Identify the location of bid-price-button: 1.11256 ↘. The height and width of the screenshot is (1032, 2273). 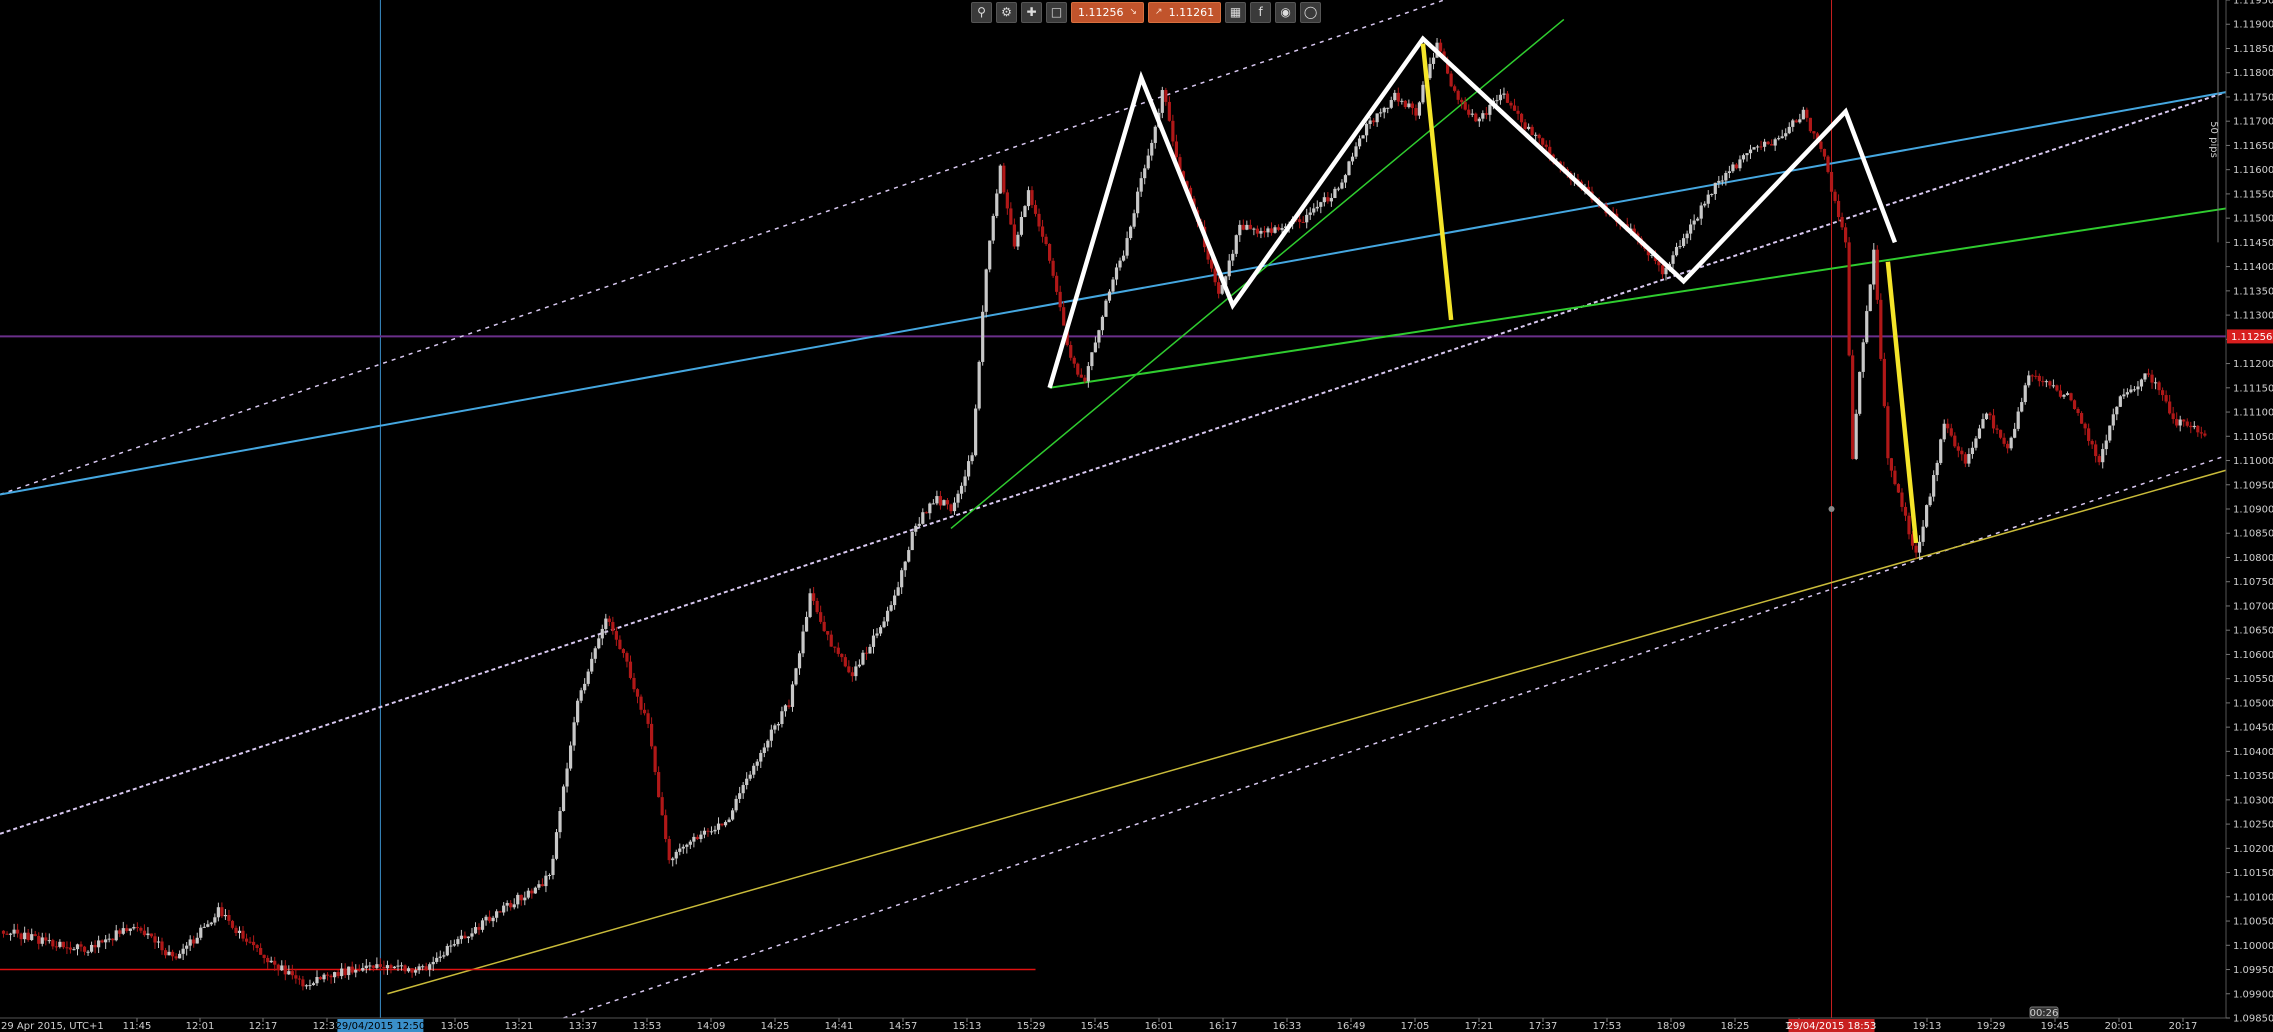
(1108, 12).